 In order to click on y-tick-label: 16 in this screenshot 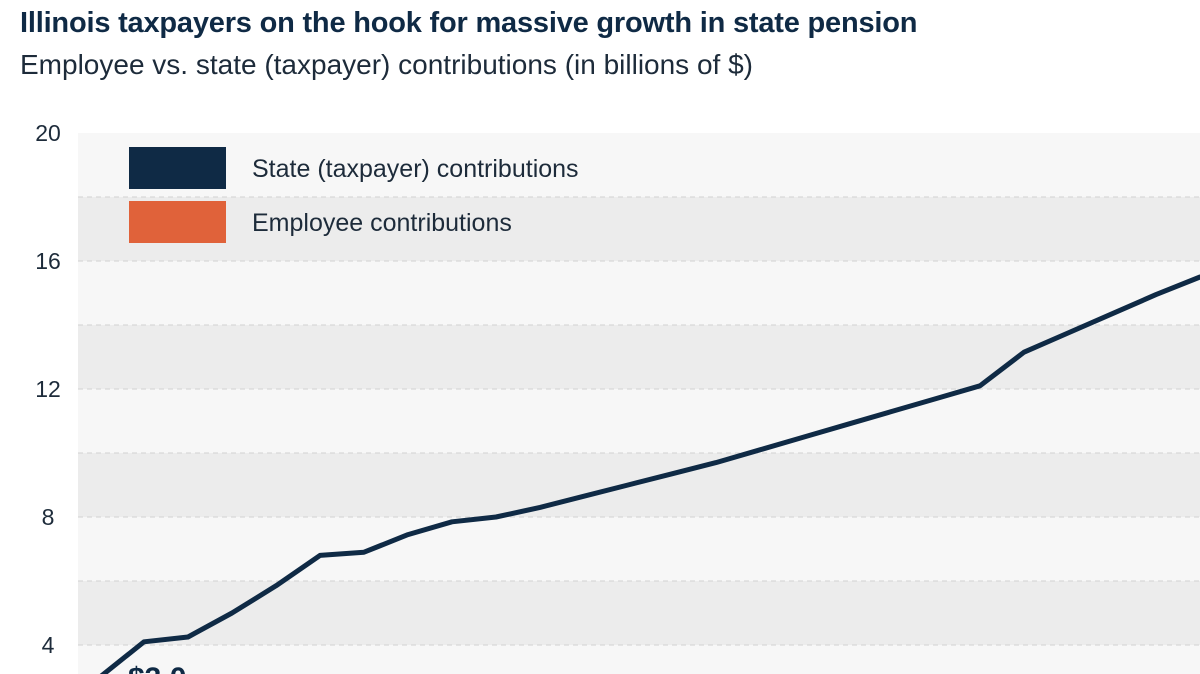, I will do `click(48, 261)`.